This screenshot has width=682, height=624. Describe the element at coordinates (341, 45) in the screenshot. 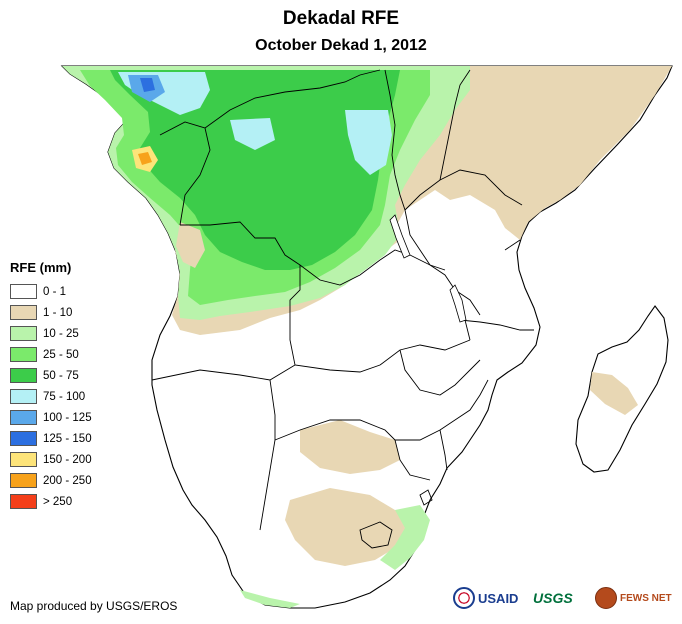

I see `map-subtitle: October Dekad 1, 2012` at that location.